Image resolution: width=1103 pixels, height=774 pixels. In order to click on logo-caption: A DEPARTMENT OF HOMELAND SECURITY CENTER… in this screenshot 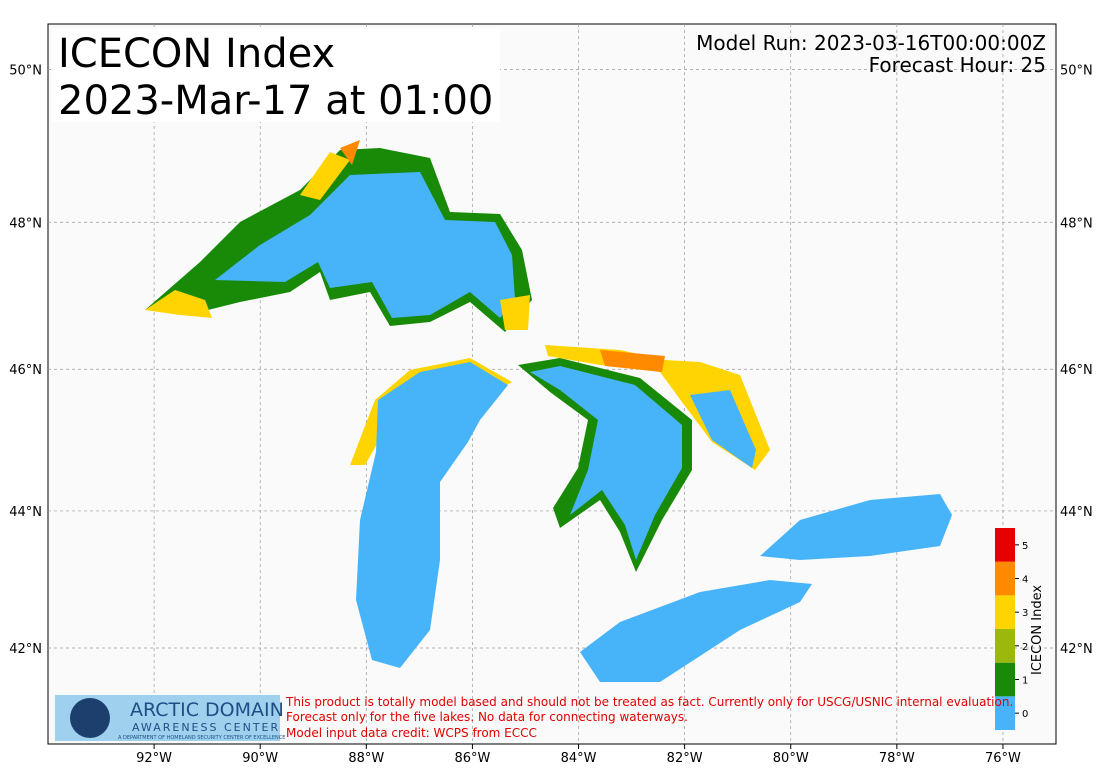, I will do `click(201, 738)`.